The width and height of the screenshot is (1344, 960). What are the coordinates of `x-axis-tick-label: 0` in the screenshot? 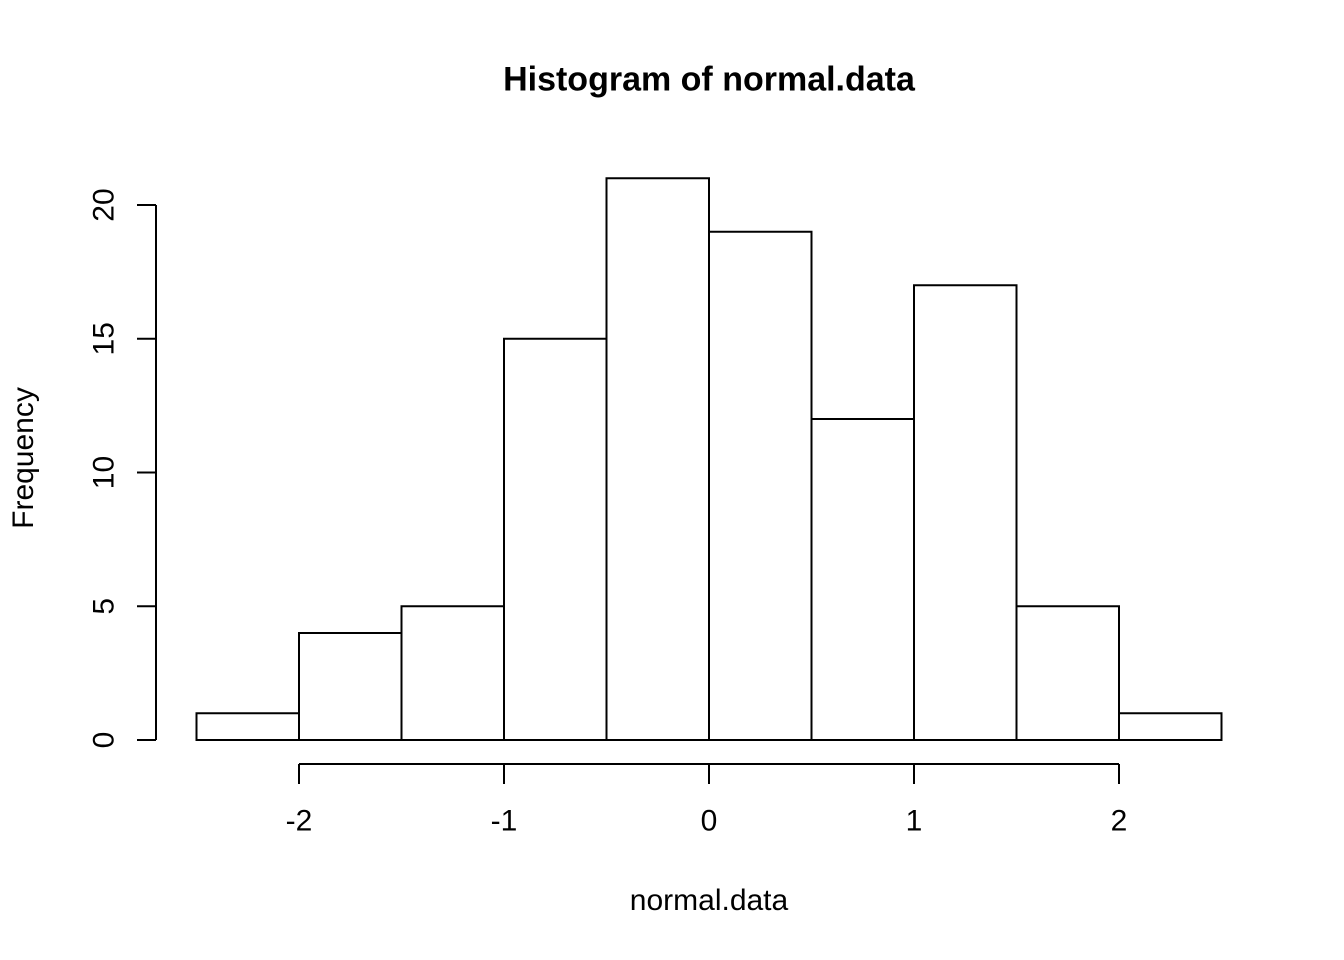 It's located at (709, 821).